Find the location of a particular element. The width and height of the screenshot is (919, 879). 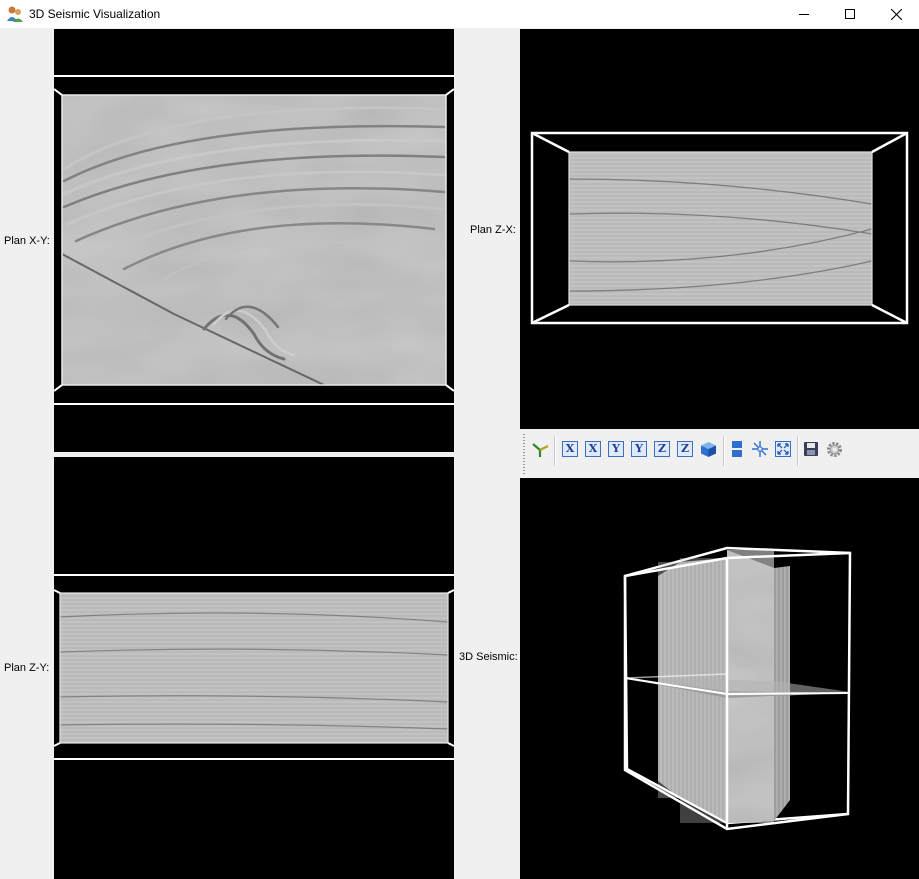

plan-zy-label: Plan Z-Y: is located at coordinates (27, 668).